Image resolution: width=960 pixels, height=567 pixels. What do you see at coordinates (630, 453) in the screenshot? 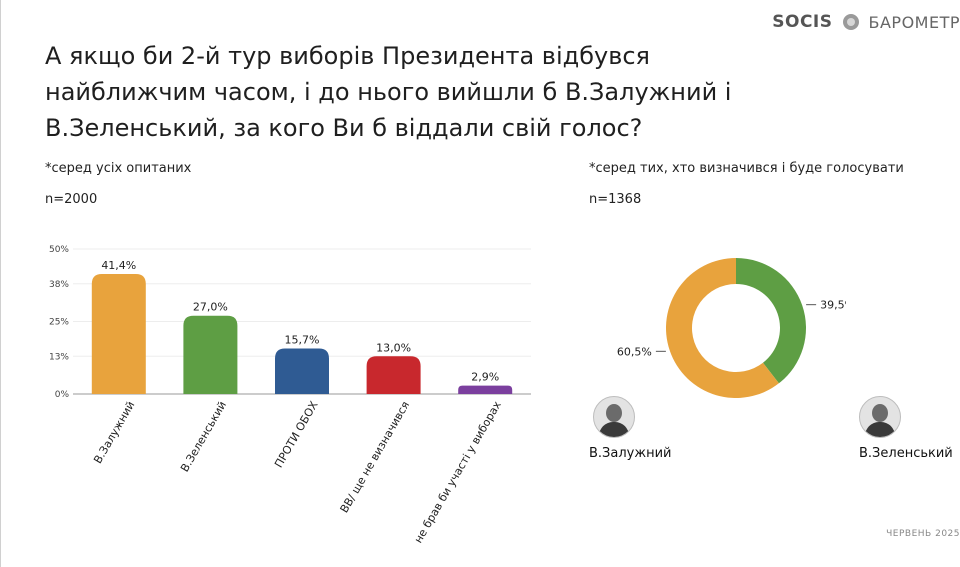
I see `legend-zaluzhnyi: В.Залужний` at bounding box center [630, 453].